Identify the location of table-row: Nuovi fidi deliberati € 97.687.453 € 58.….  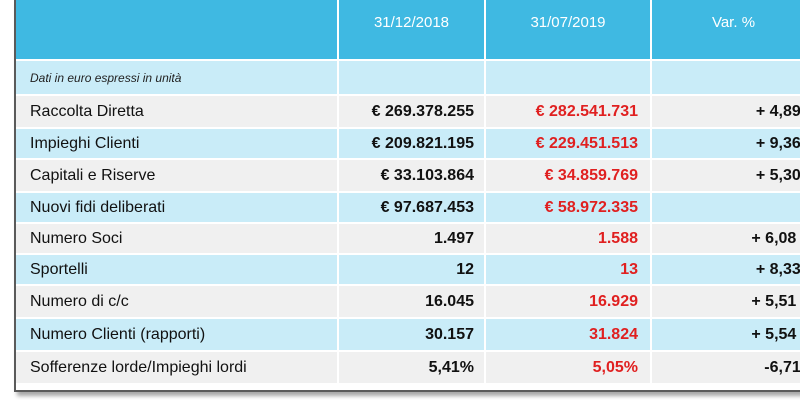
(408, 208).